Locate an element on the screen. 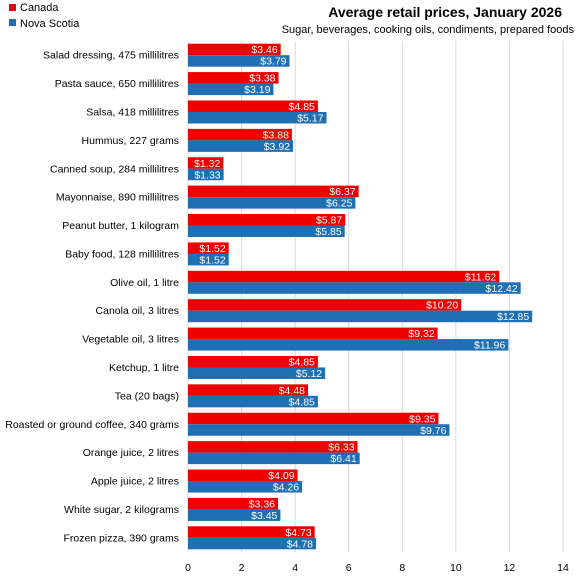  category-label-baby-food-128-millilitres: Baby food, 128 millilitres is located at coordinates (122, 254).